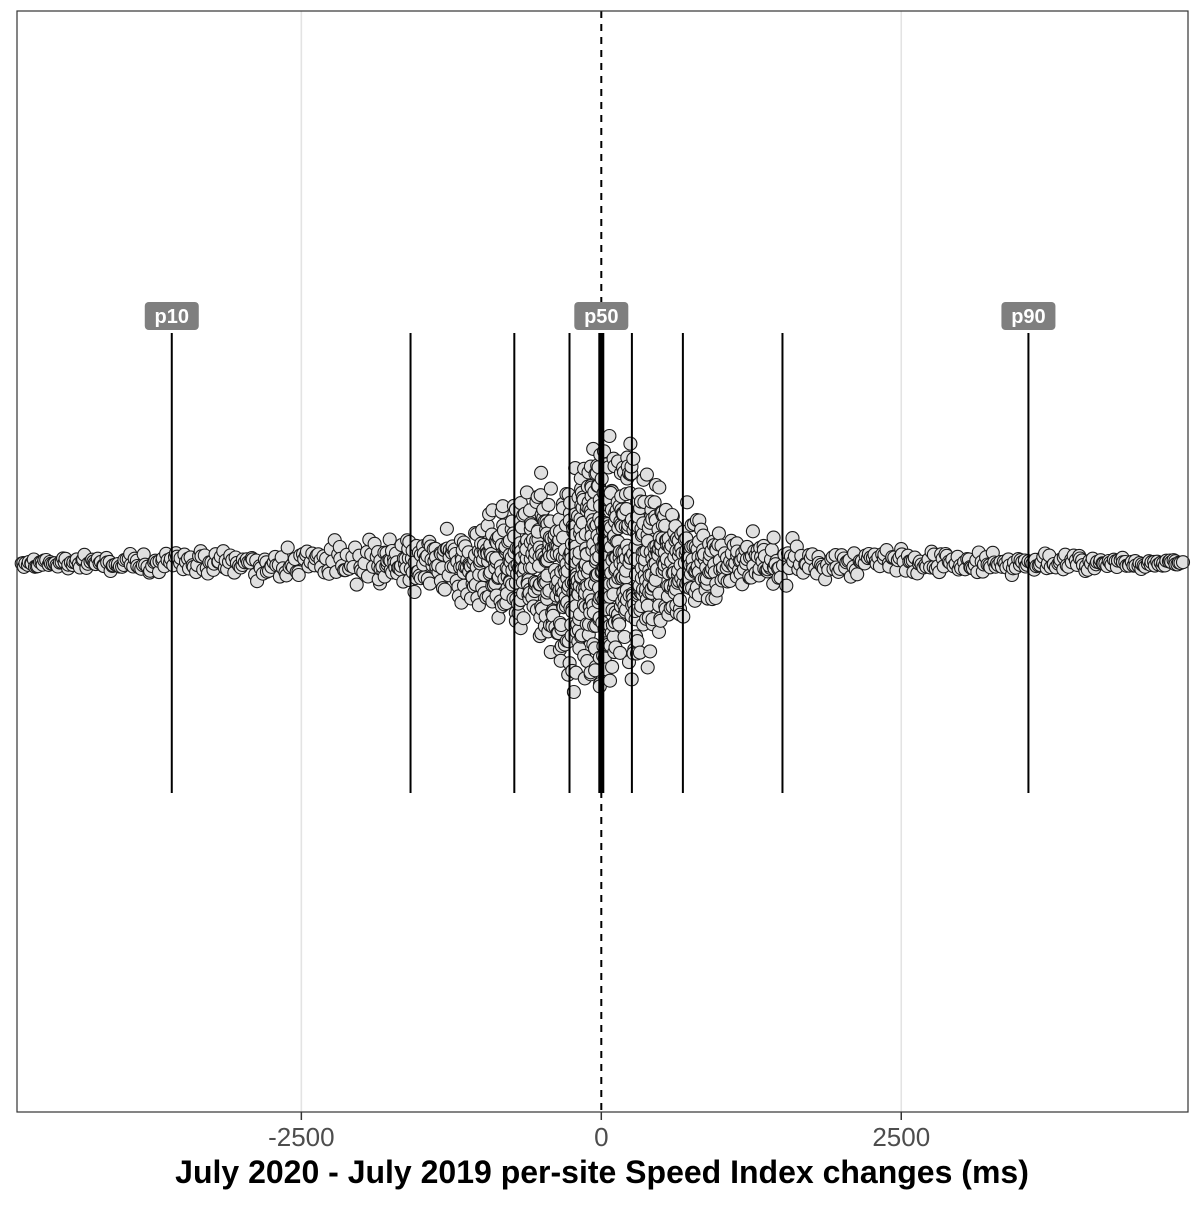  I want to click on percentile-label-text: p90, so click(1028, 317).